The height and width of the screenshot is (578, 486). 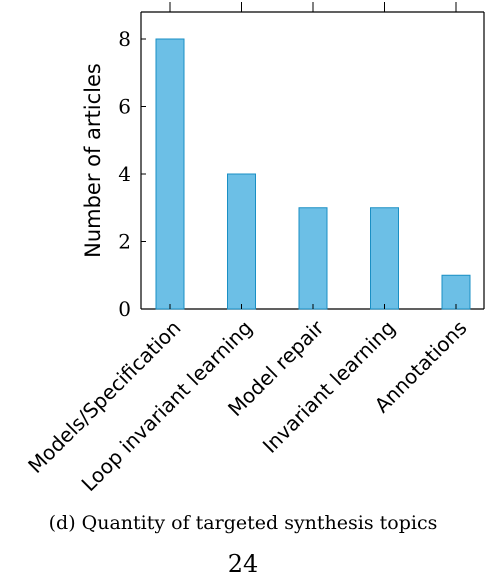 What do you see at coordinates (241, 241) in the screenshot?
I see `bar-loop-invariant-learning` at bounding box center [241, 241].